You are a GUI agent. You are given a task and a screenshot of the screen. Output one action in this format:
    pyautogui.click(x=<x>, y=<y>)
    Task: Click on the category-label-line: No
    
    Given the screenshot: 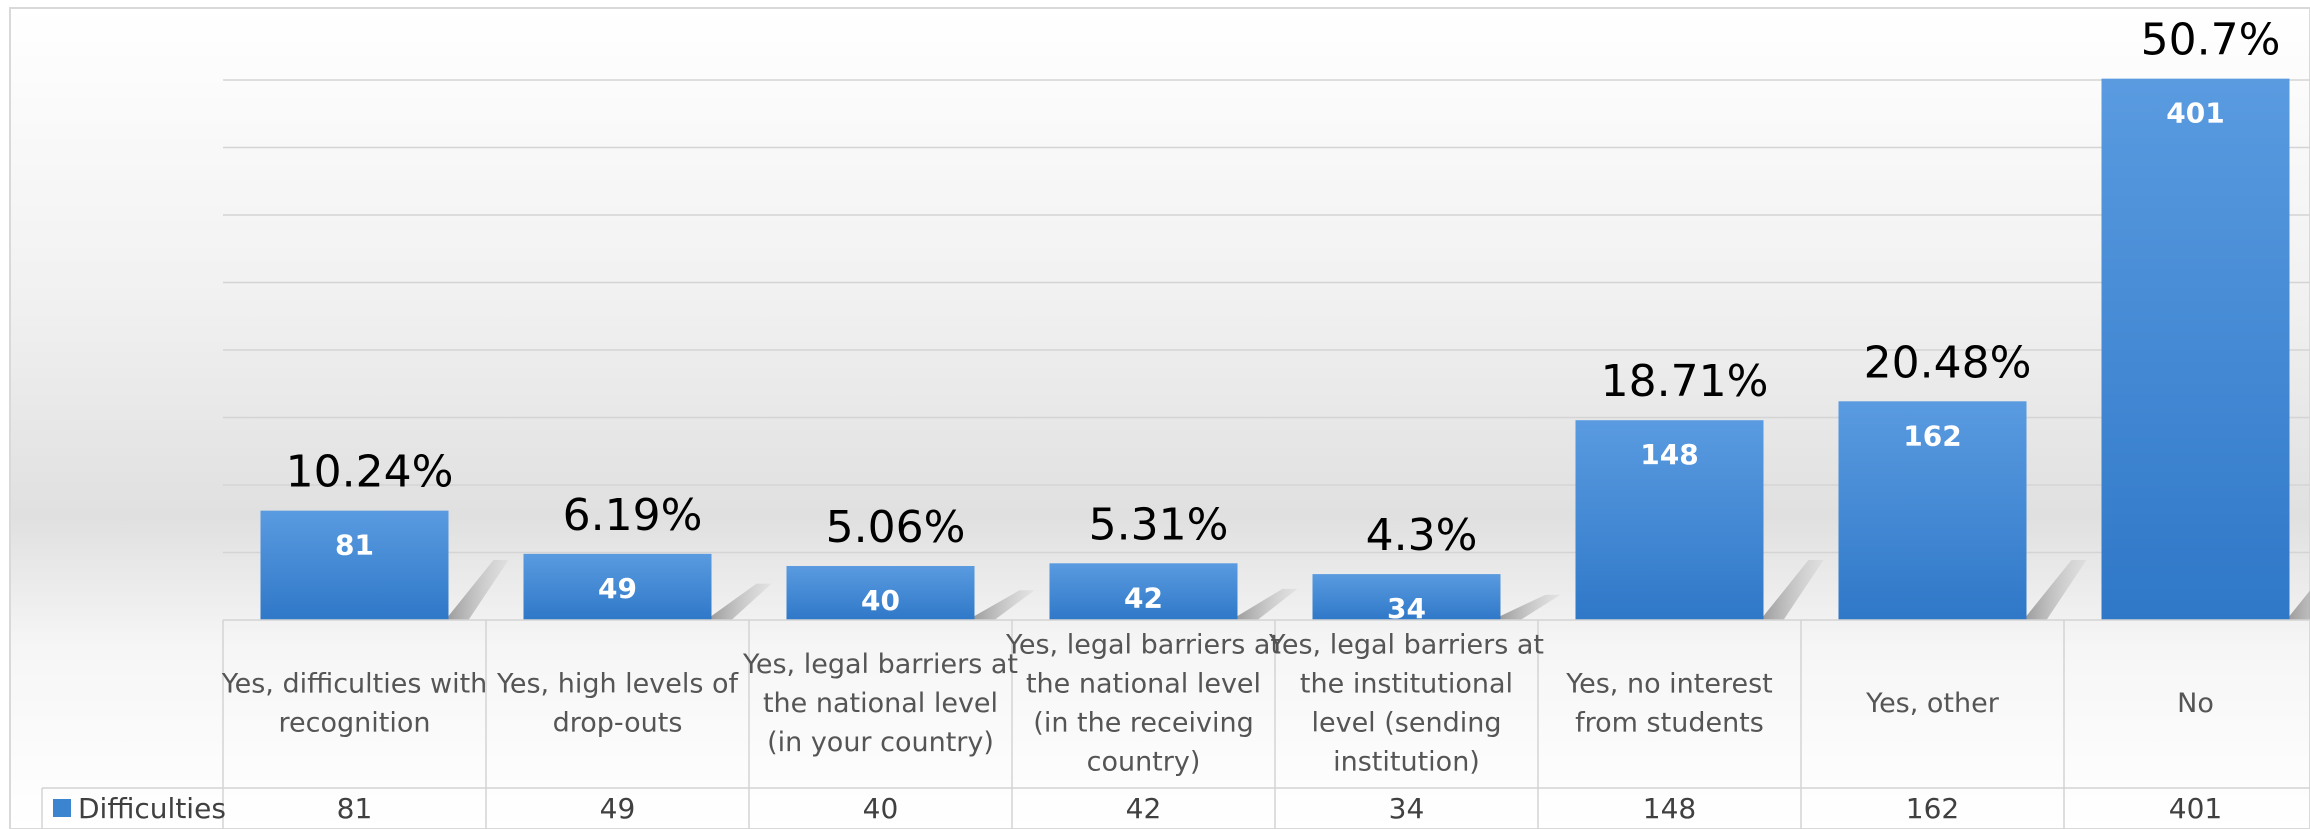 What is the action you would take?
    pyautogui.click(x=2195, y=703)
    